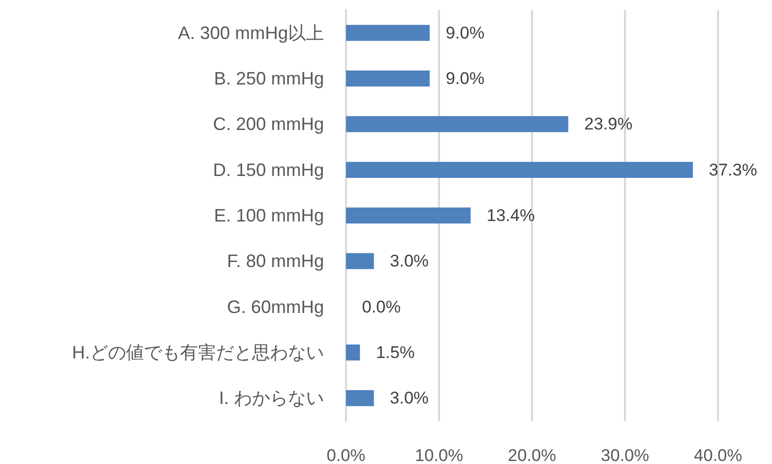 This screenshot has width=772, height=464. Describe the element at coordinates (275, 261) in the screenshot. I see `y-tick-label: F. 80 mmHg` at that location.